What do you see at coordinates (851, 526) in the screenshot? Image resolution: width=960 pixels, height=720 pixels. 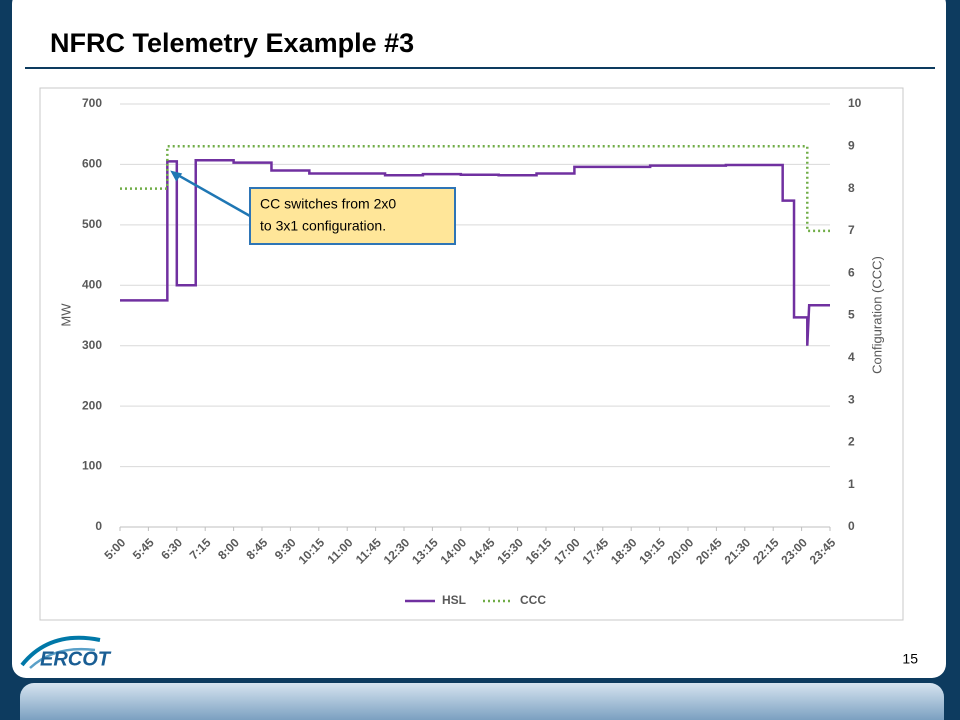 I see `y2-tick-label: 0` at bounding box center [851, 526].